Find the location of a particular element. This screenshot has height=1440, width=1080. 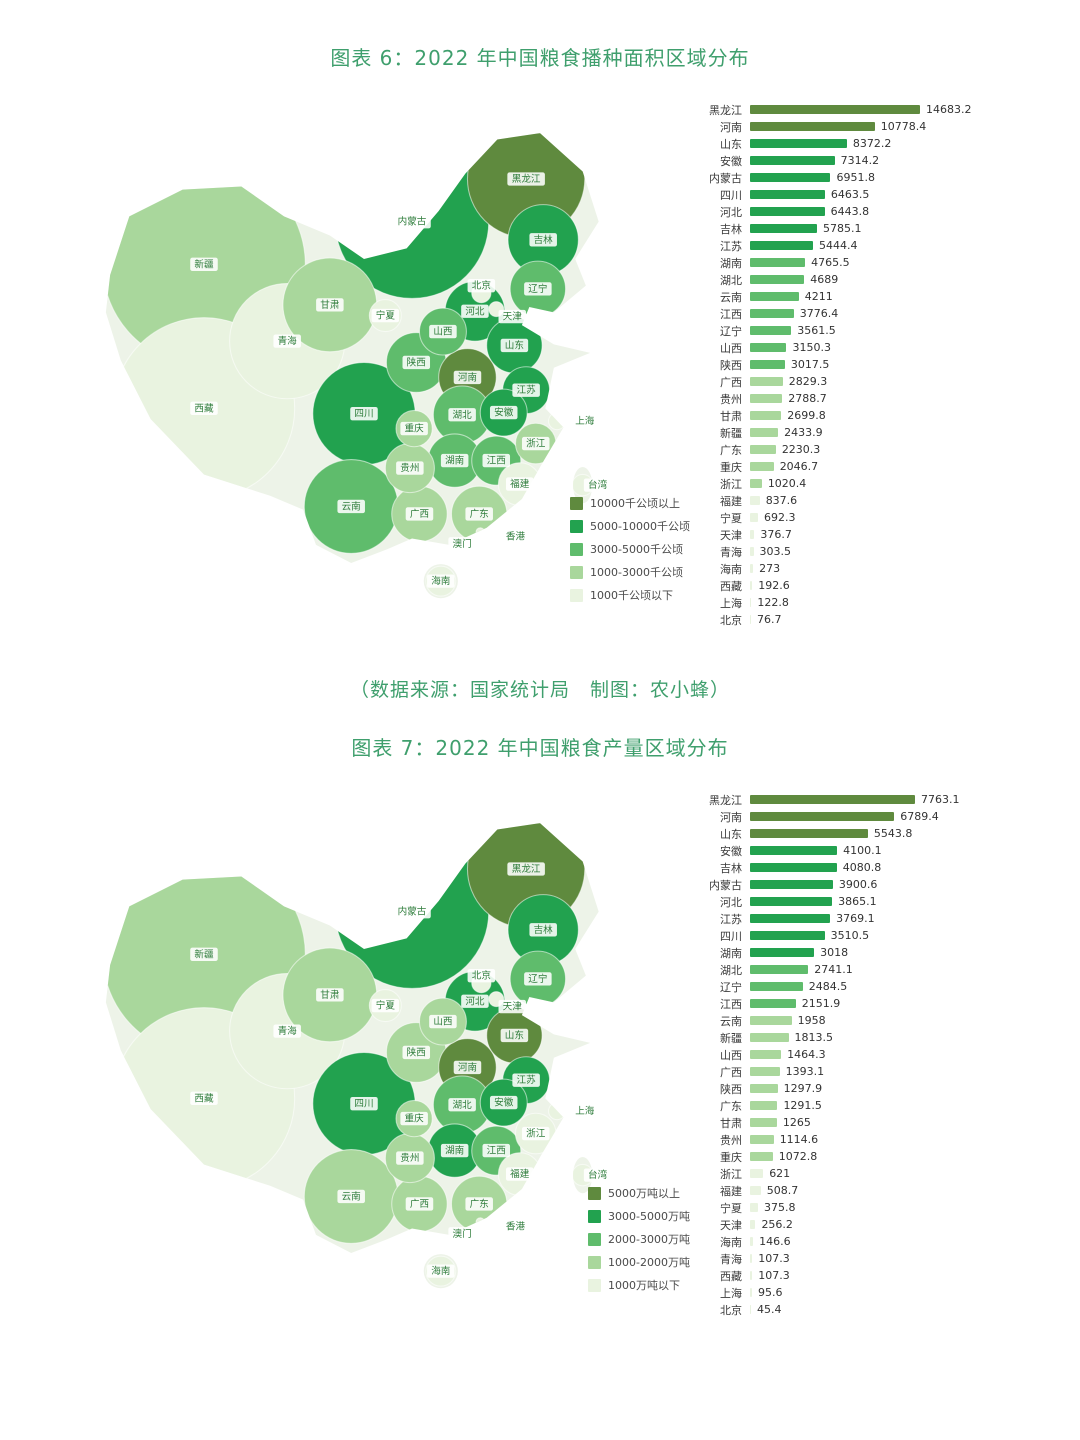

bar-row: 湖南 4765.5 is located at coordinates (879, 262).